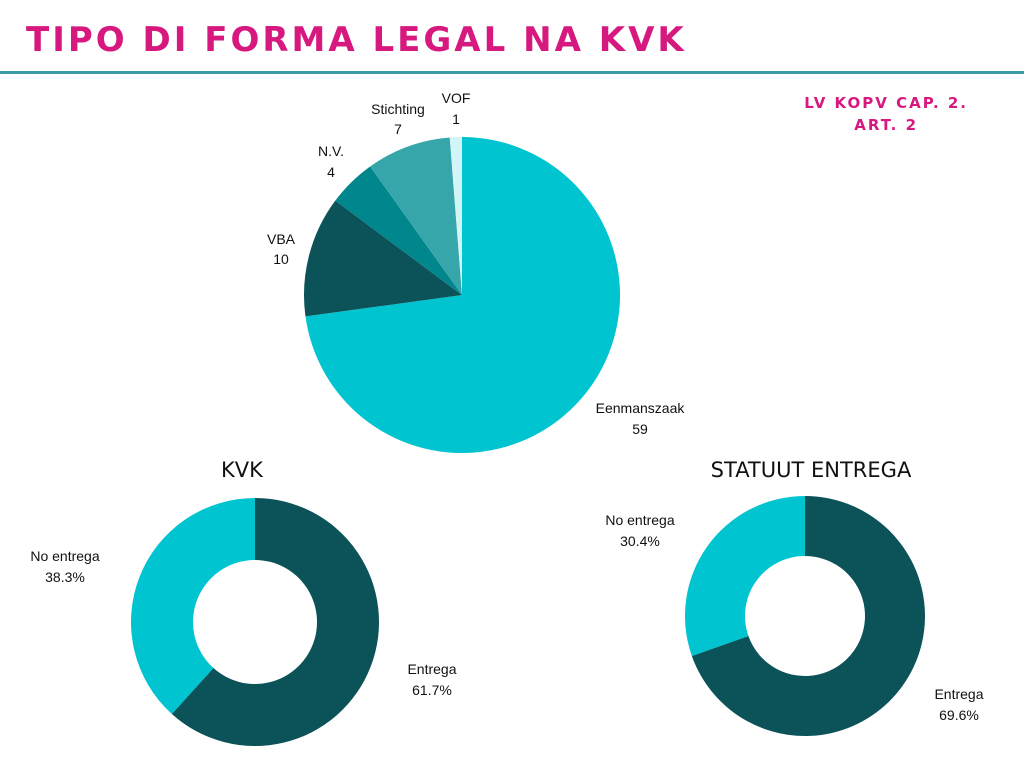  I want to click on legal-reference-line-2: ART. 2, so click(886, 125).